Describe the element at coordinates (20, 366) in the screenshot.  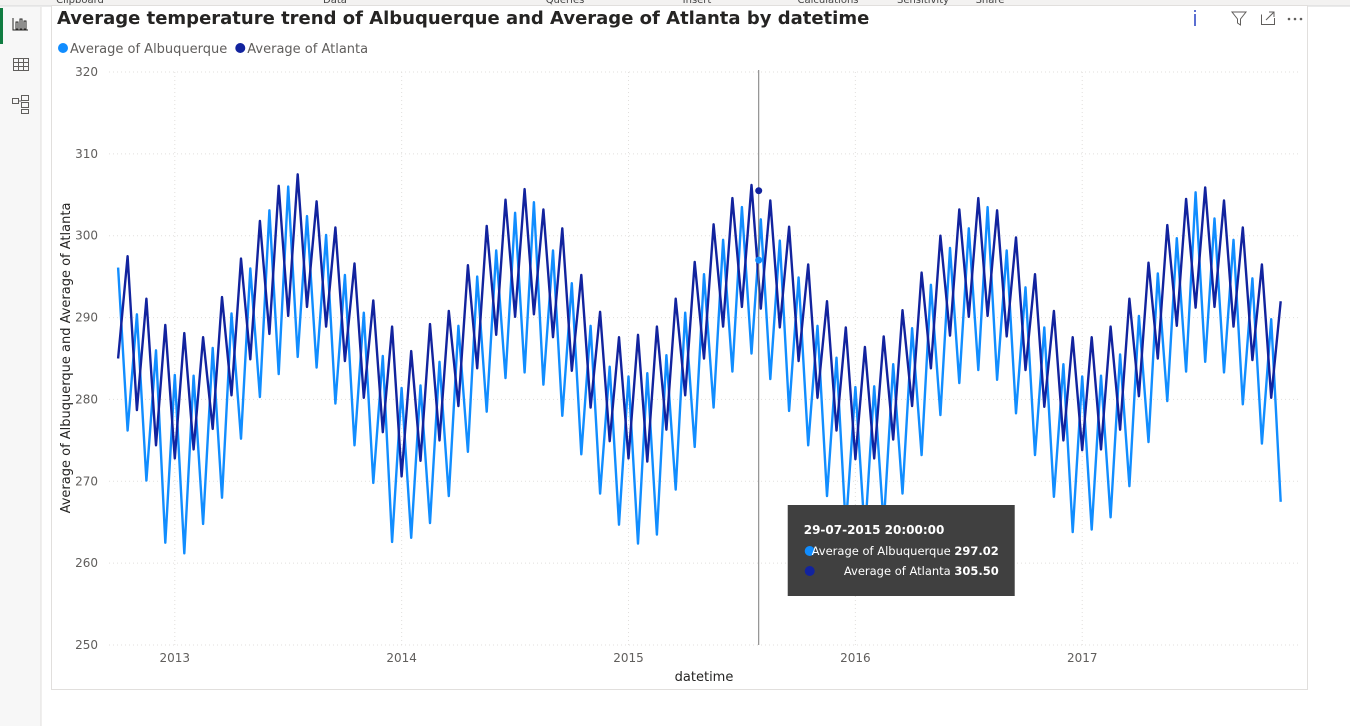
I see `sidebar` at that location.